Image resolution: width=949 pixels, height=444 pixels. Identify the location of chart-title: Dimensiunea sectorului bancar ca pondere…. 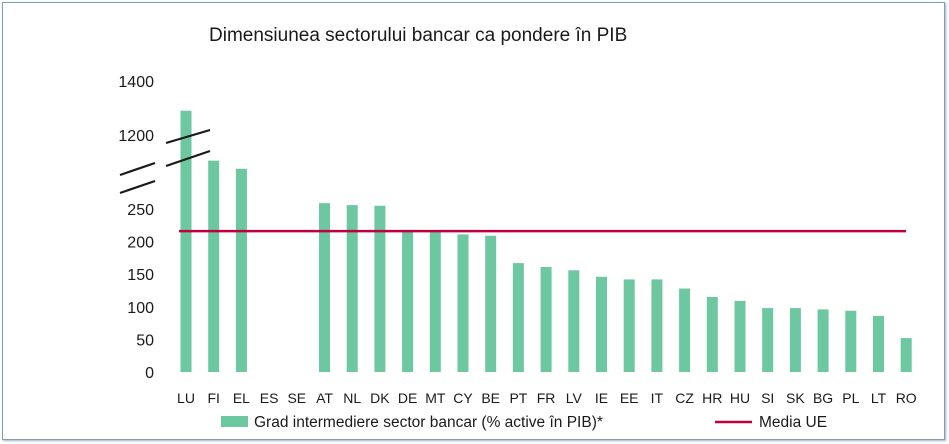
(418, 35).